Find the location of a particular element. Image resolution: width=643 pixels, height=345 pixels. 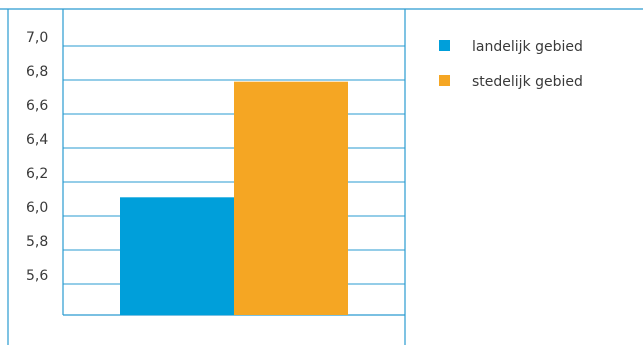

y-axis-ticks: 5,6 5,8 6,0 6,2 6,4 6,6 6,8 7,0 is located at coordinates (37, 157).